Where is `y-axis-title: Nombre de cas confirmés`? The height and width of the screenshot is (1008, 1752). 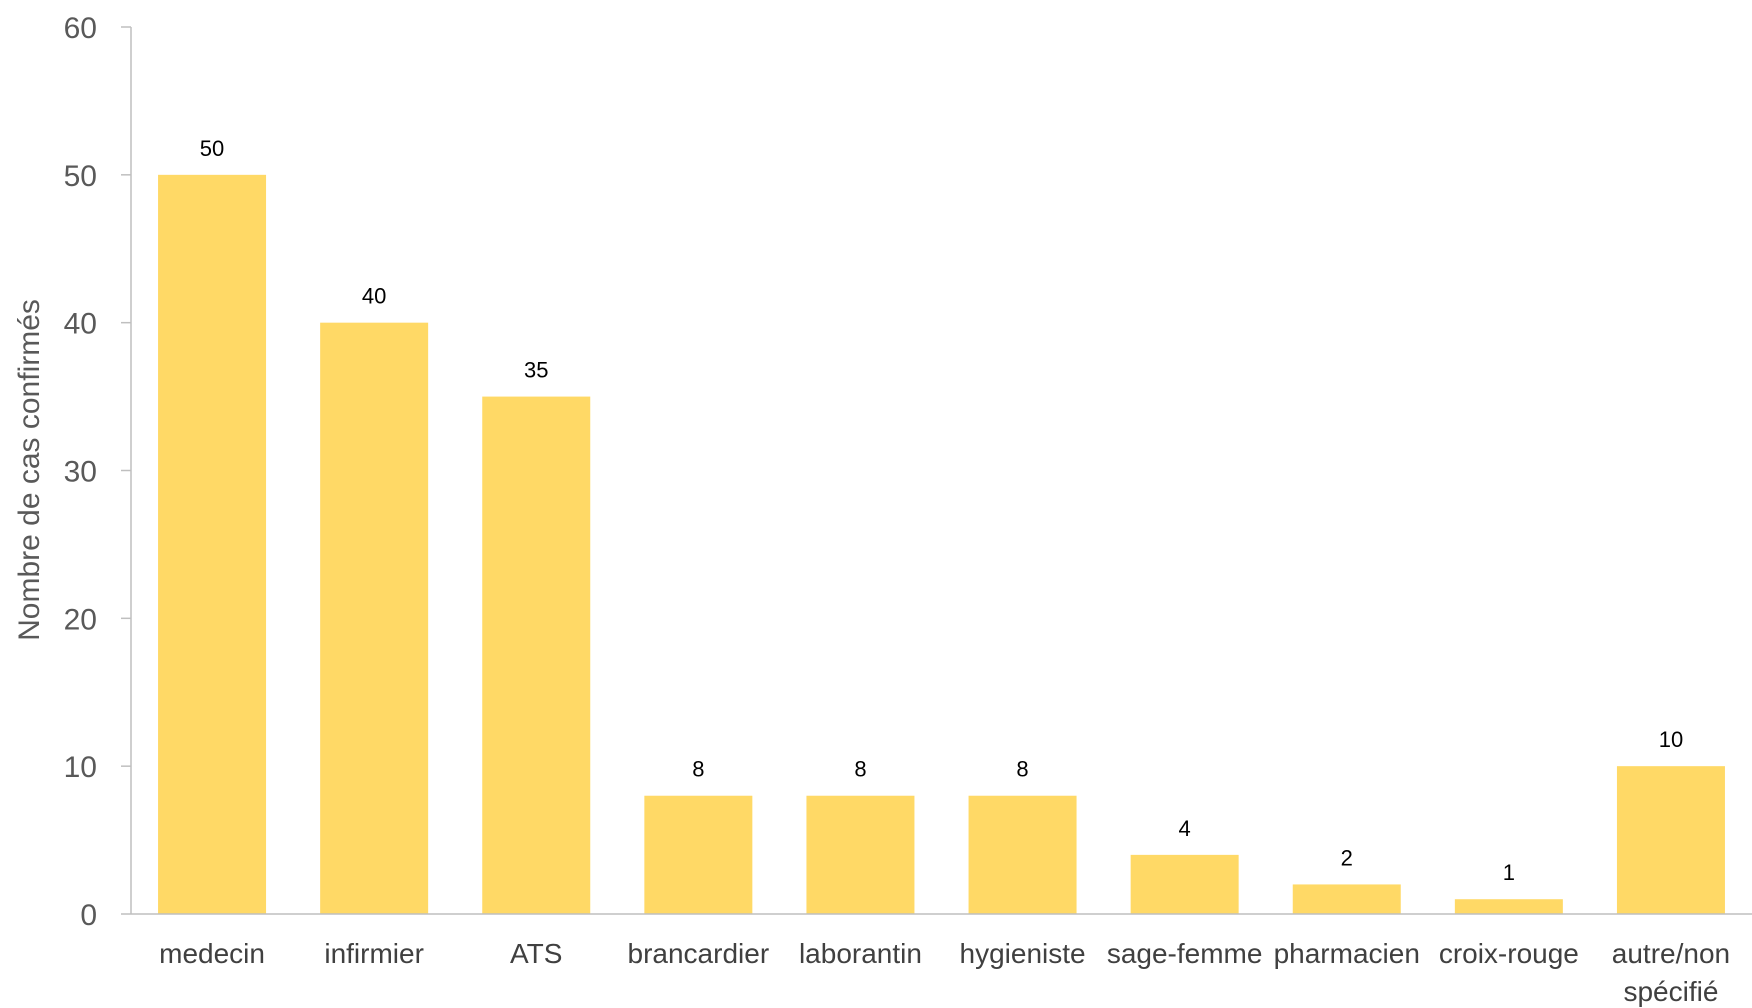 y-axis-title: Nombre de cas confirmés is located at coordinates (29, 470).